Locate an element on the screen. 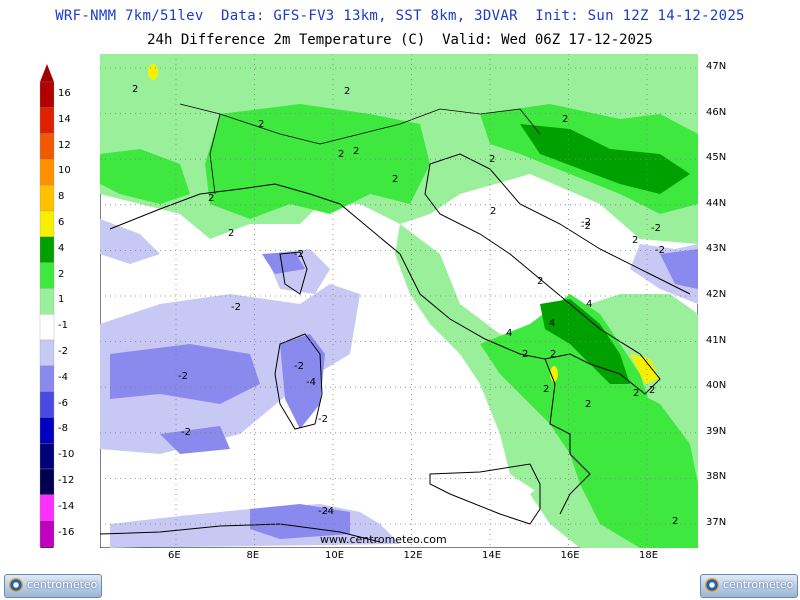  website-watermark: www.centrometeo.com is located at coordinates (383, 539).